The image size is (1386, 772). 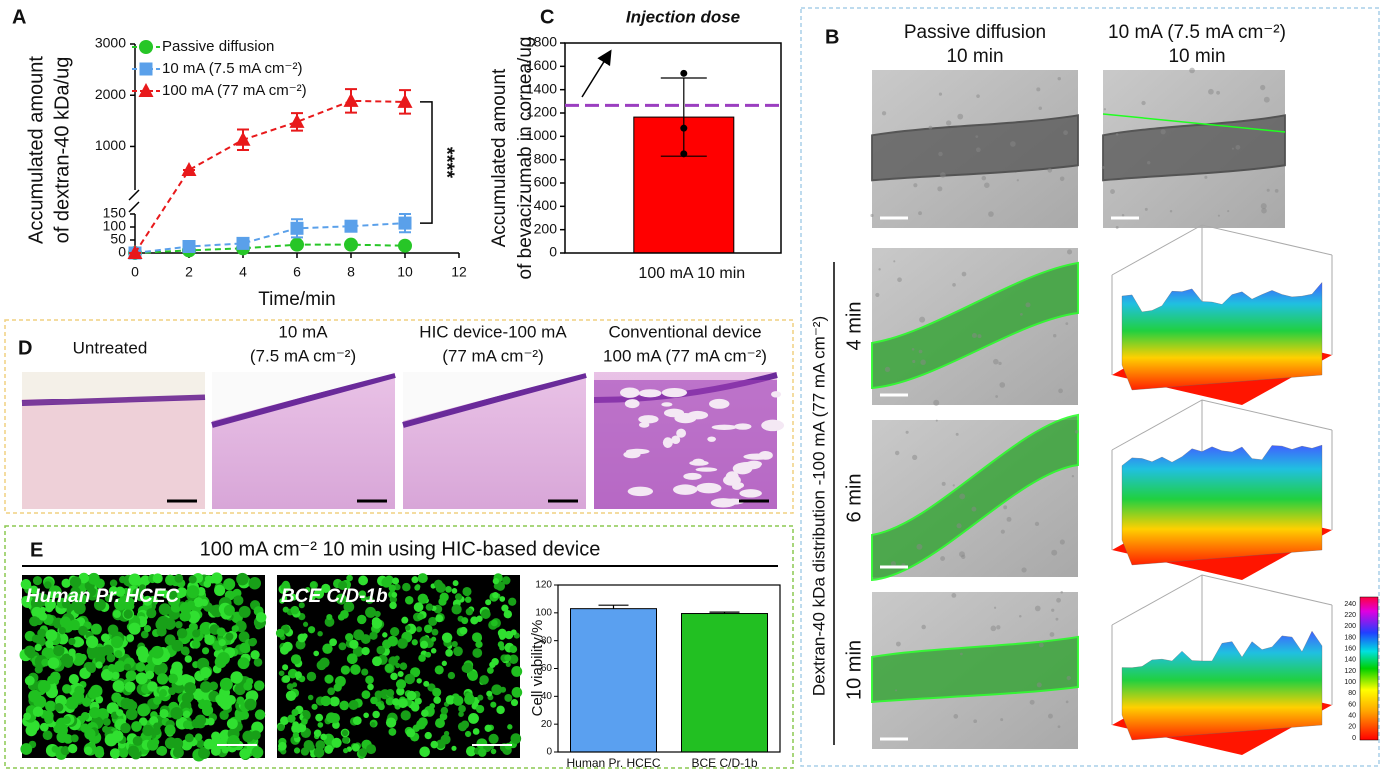 I want to click on y-axis-label: of bevacizumab in cornea/ug, so click(x=525, y=158).